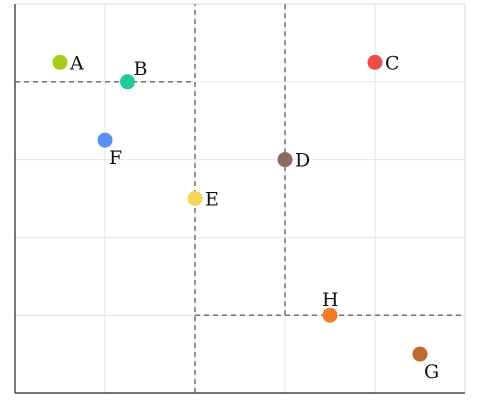 The width and height of the screenshot is (480, 402). What do you see at coordinates (330, 300) in the screenshot?
I see `point-label-h: H` at bounding box center [330, 300].